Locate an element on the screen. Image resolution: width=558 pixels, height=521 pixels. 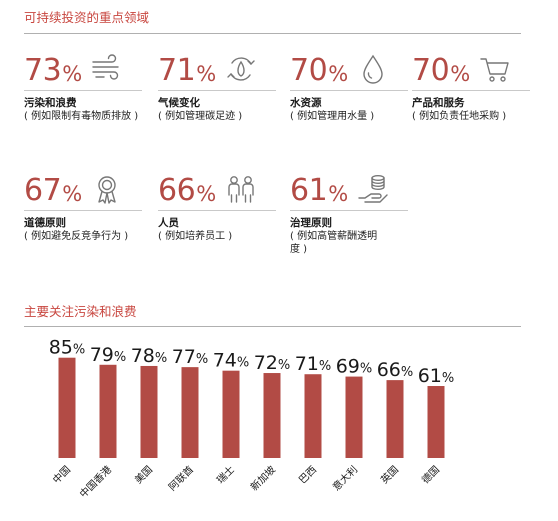
tile-value: 61 is located at coordinates (309, 190).